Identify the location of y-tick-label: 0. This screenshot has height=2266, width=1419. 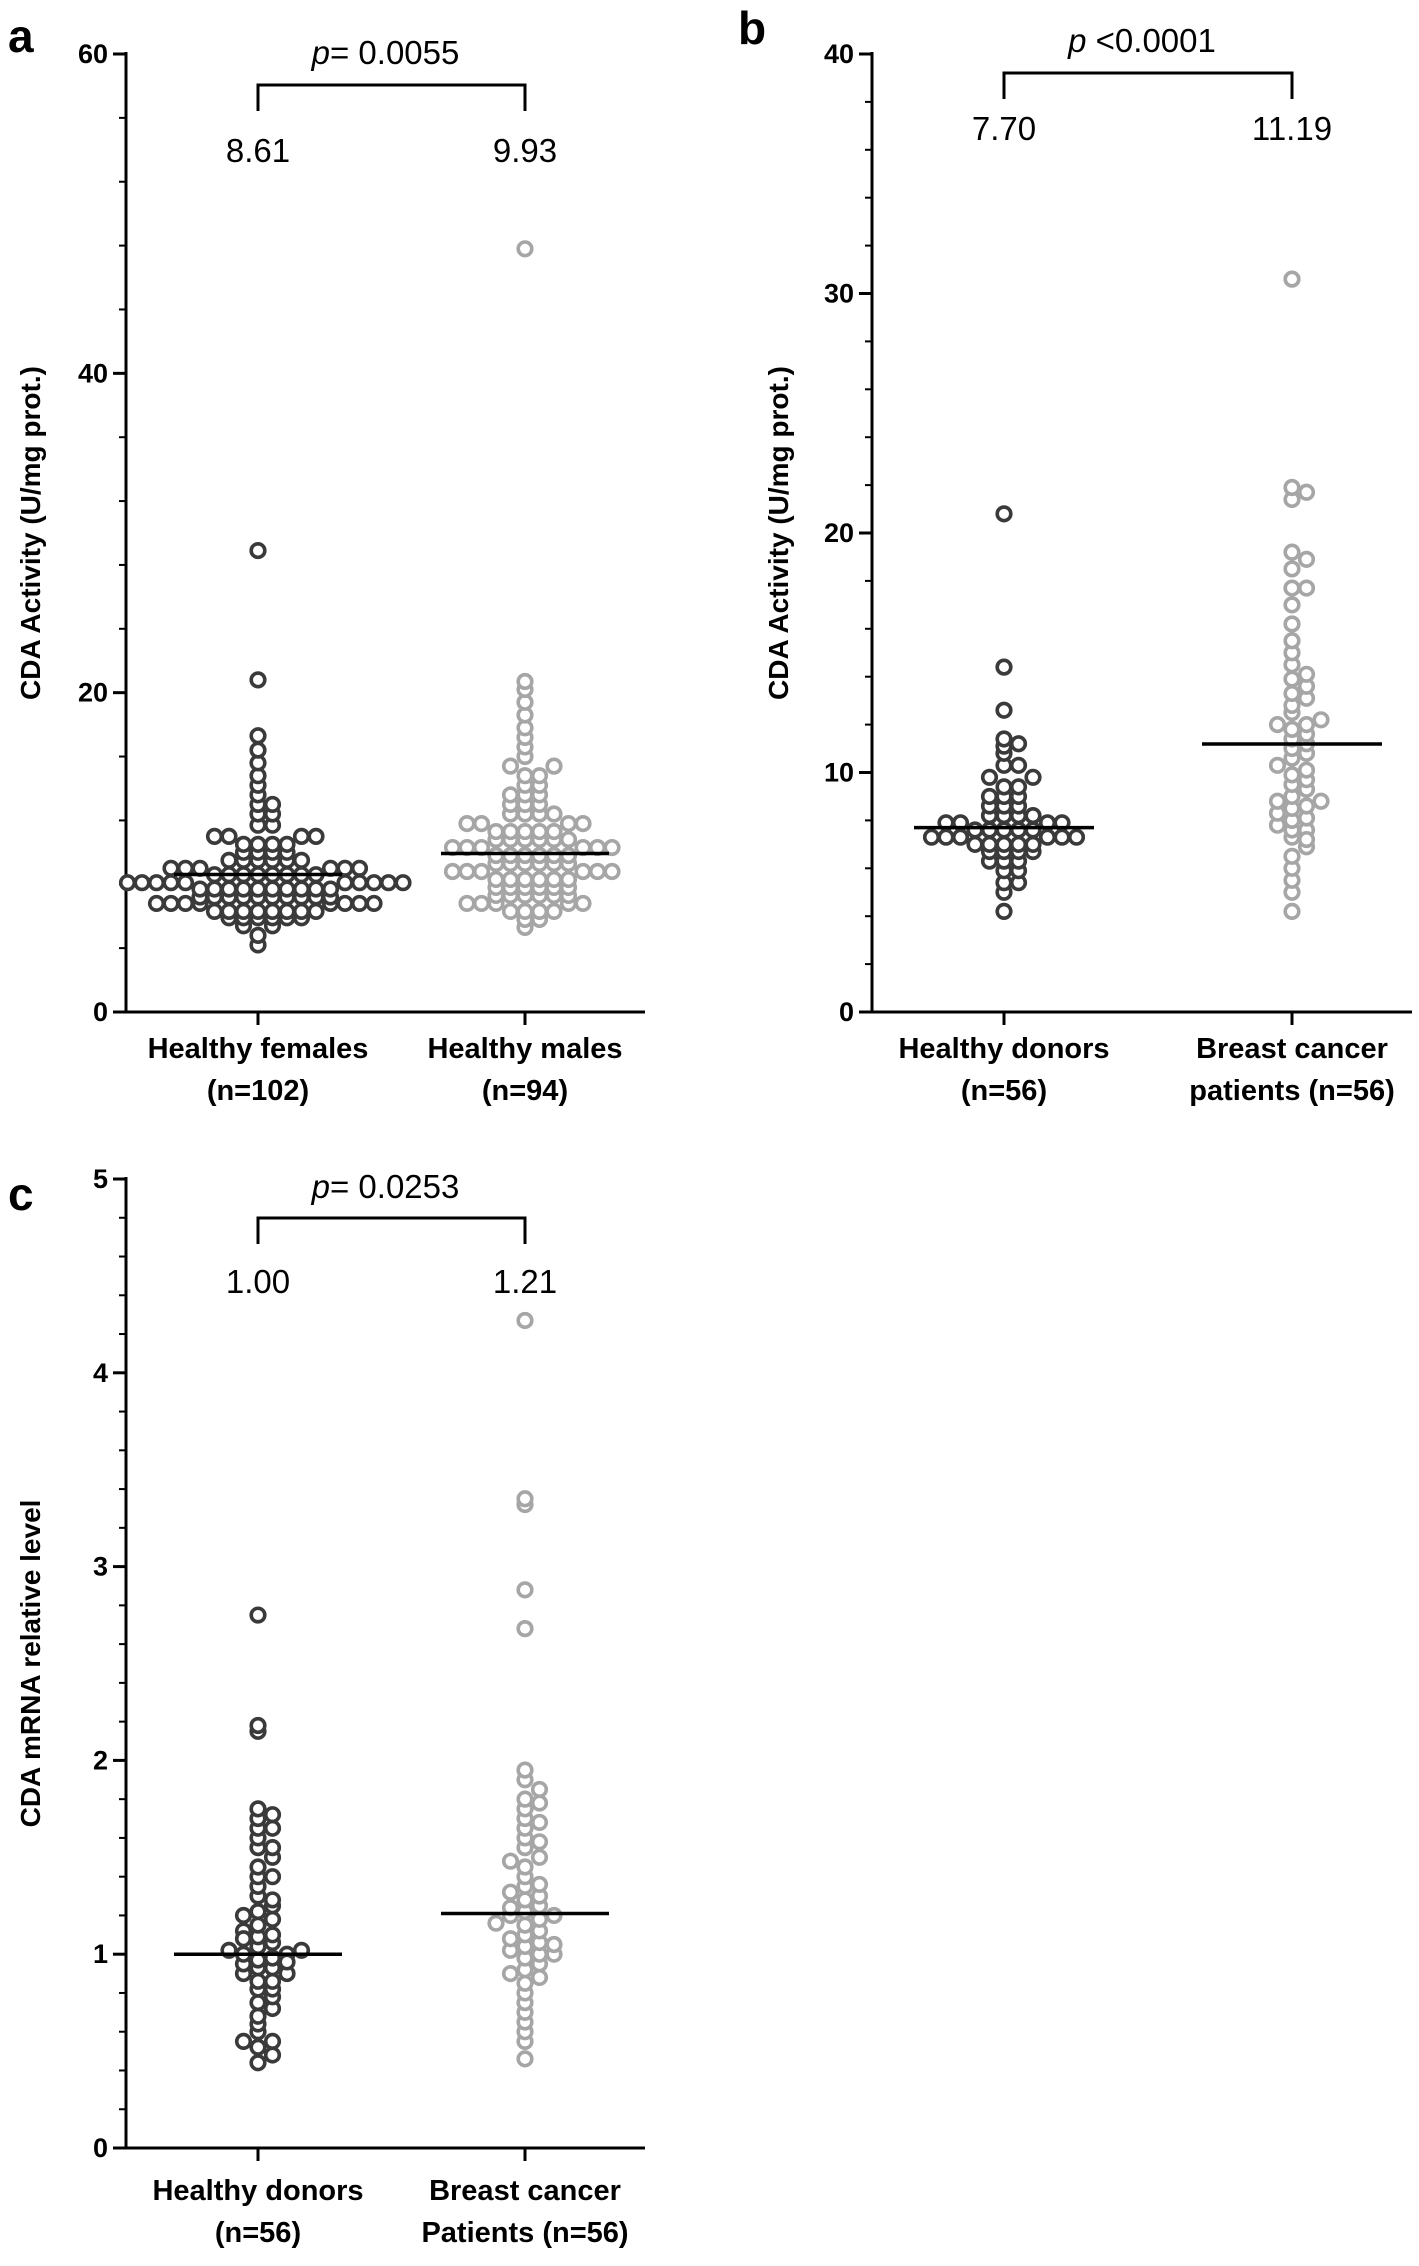
(100, 1012).